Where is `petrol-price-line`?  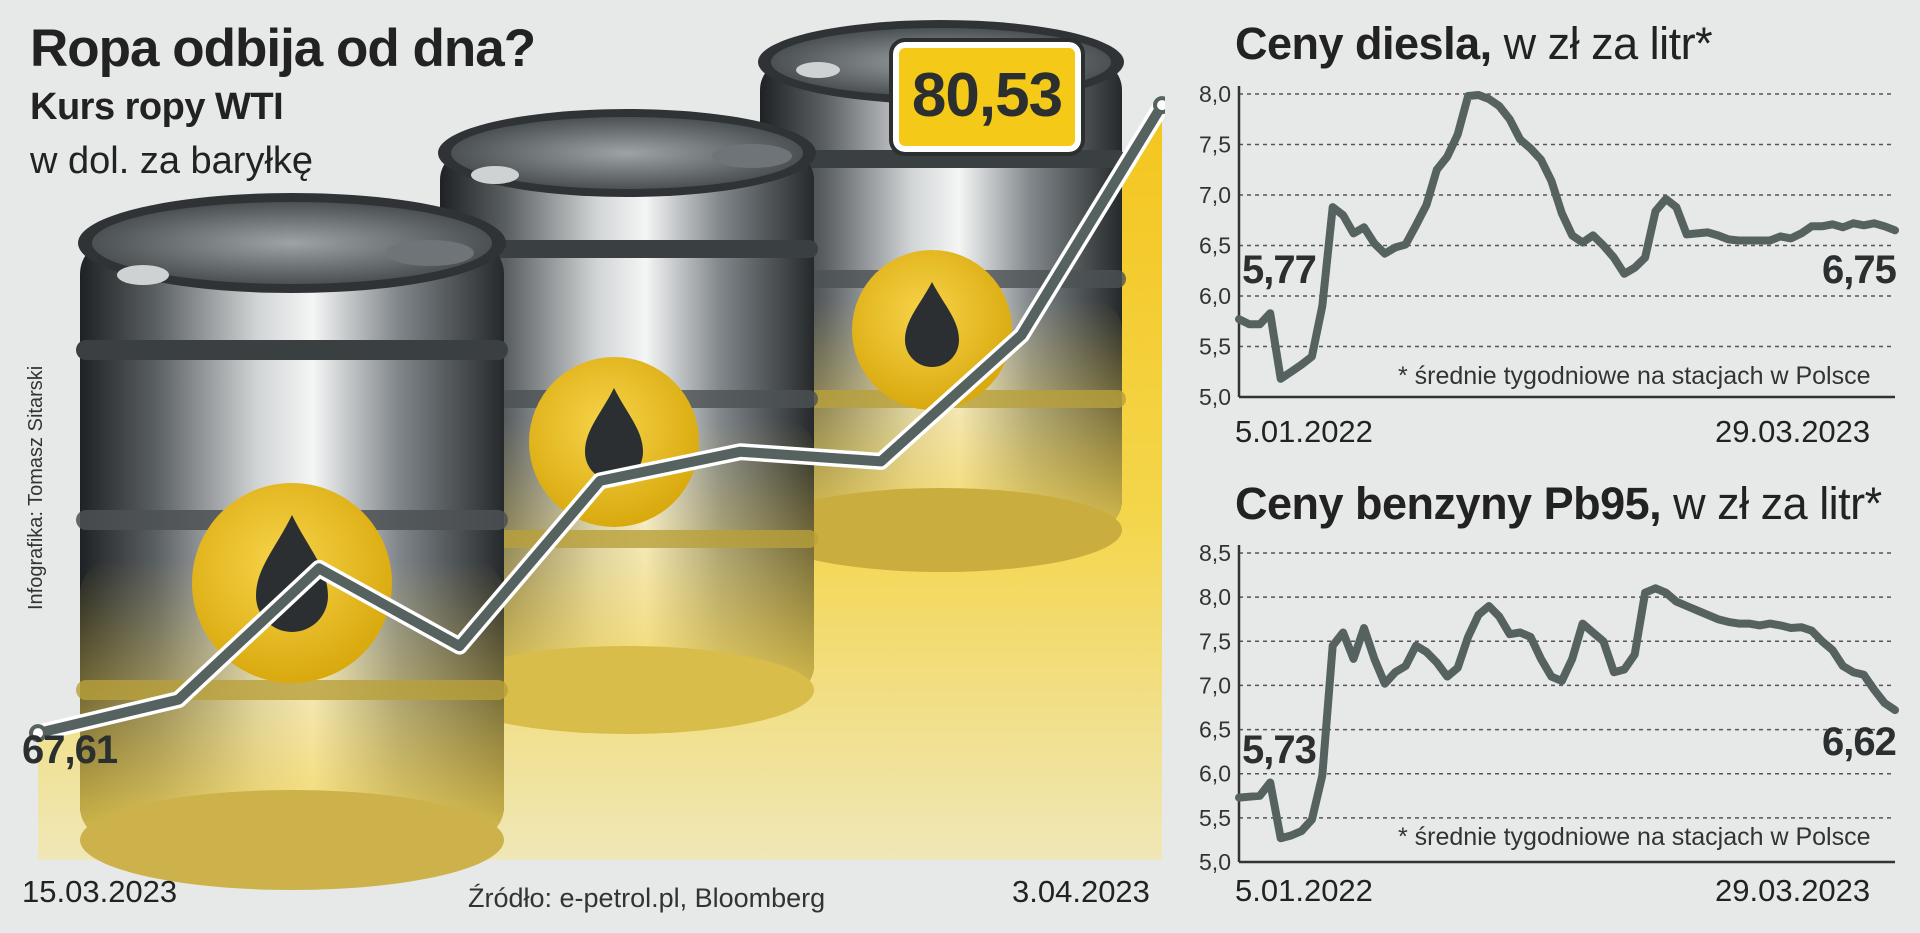 petrol-price-line is located at coordinates (1567, 713).